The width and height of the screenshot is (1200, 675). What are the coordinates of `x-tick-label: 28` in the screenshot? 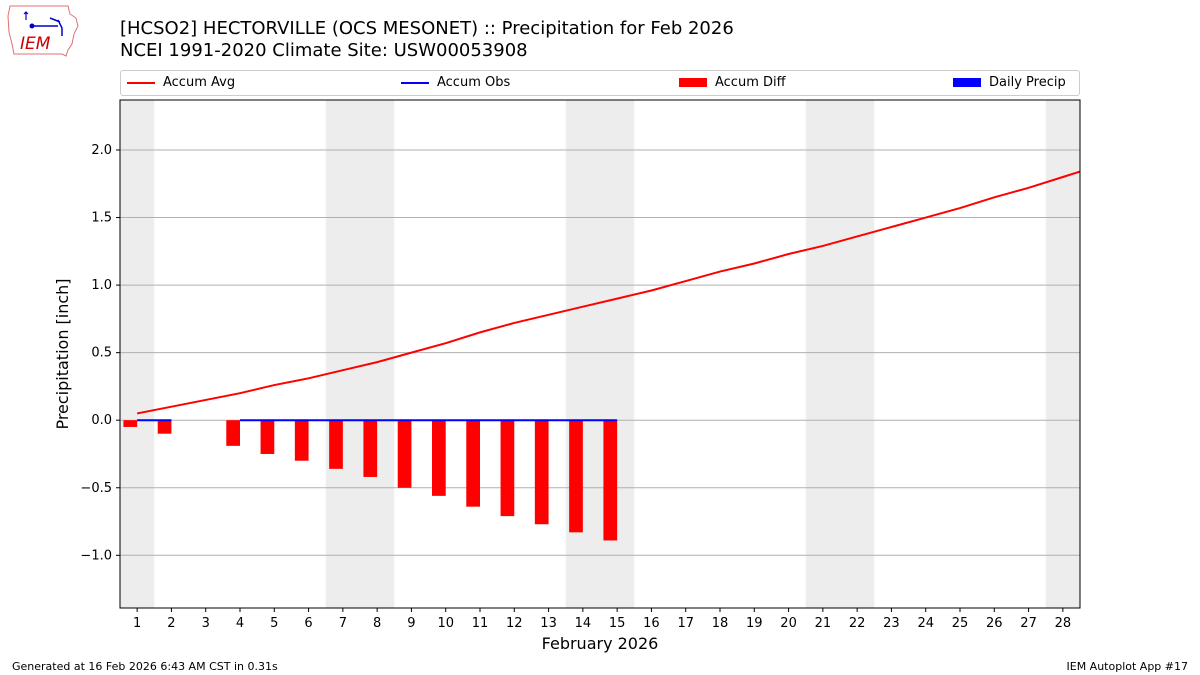 It's located at (1063, 623).